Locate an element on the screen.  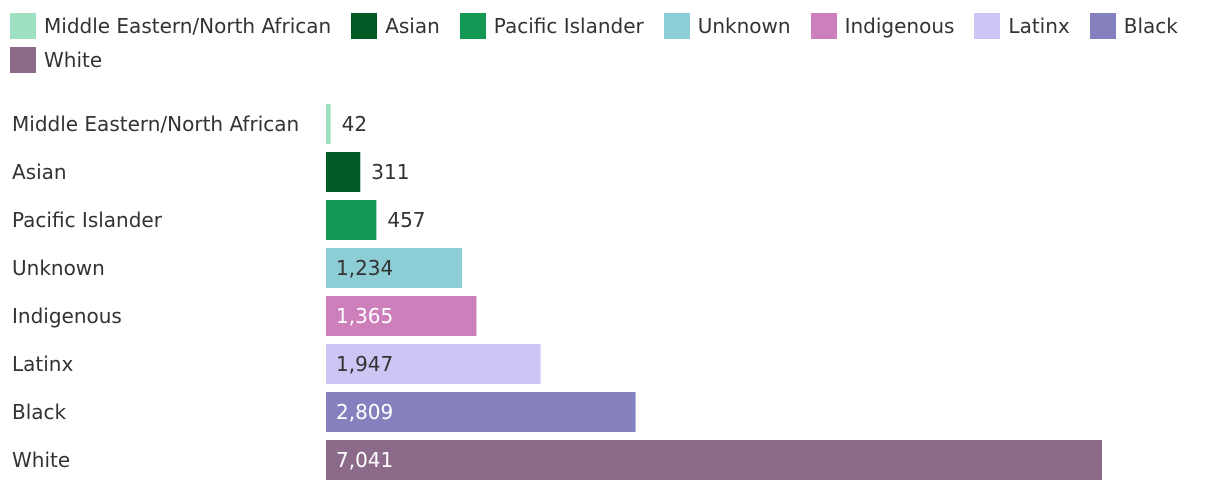
bar-indigenous is located at coordinates (401, 316).